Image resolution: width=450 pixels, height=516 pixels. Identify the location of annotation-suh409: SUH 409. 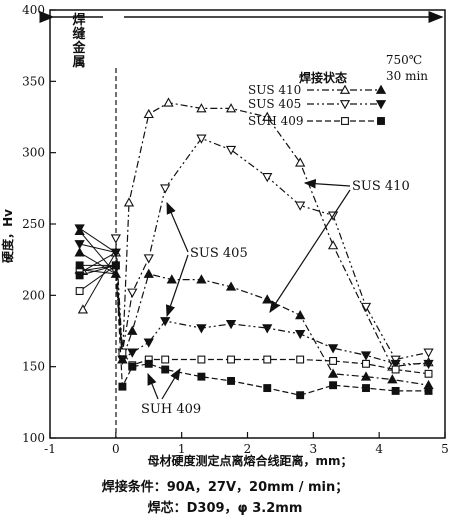
(171, 409).